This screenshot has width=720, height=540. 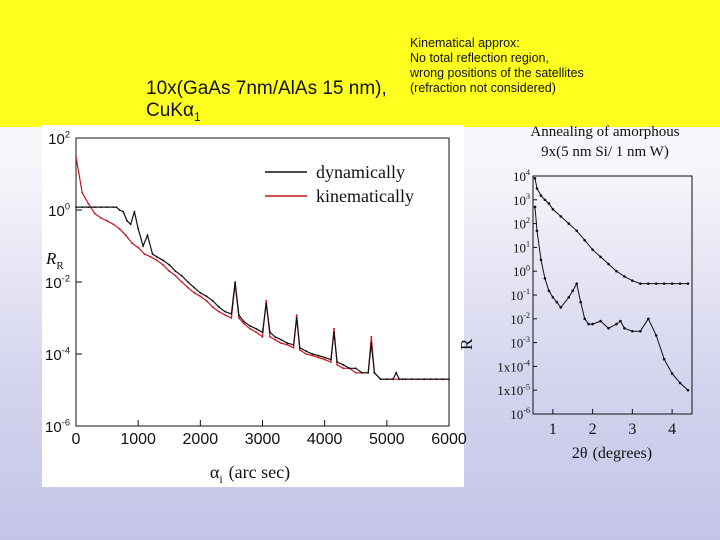 I want to click on chart1-legend-label-dynamically: dynamically, so click(x=360, y=172).